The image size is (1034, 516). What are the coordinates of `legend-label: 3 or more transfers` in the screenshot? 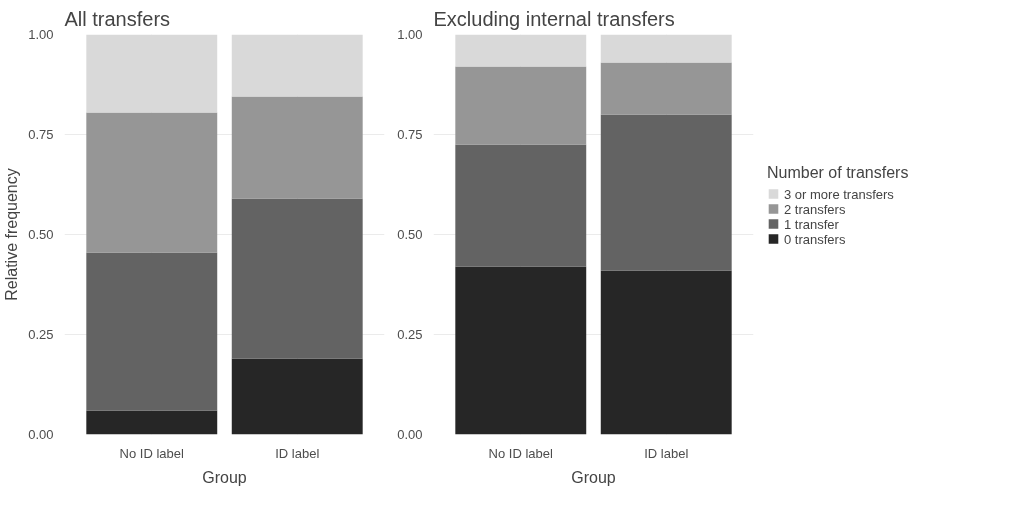 It's located at (839, 194).